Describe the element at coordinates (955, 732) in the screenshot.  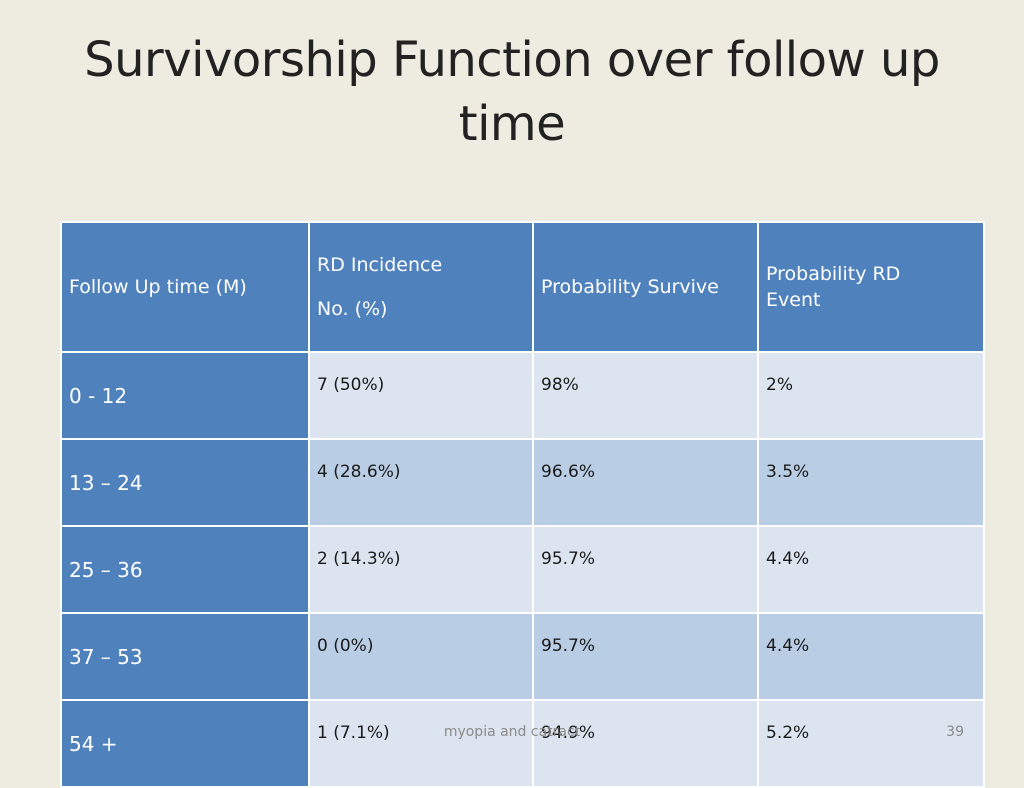
I see `page-number: 39` at that location.